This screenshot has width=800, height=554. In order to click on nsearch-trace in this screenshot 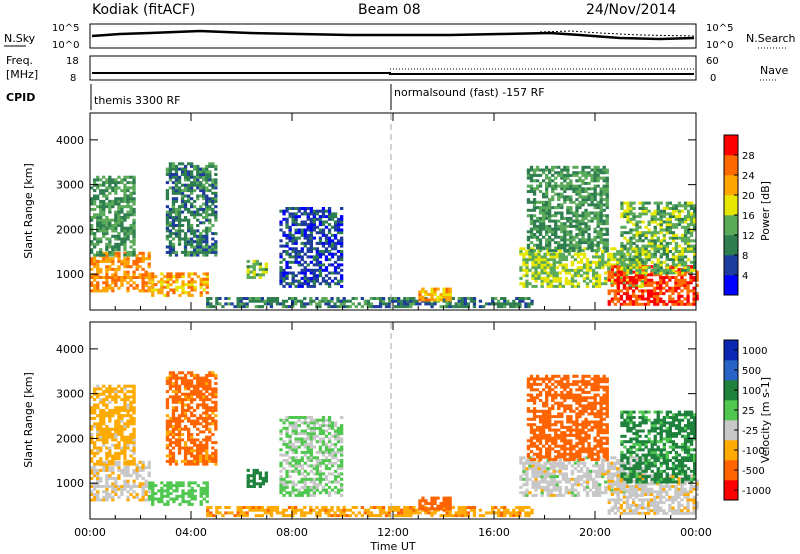, I will do `click(617, 33)`.